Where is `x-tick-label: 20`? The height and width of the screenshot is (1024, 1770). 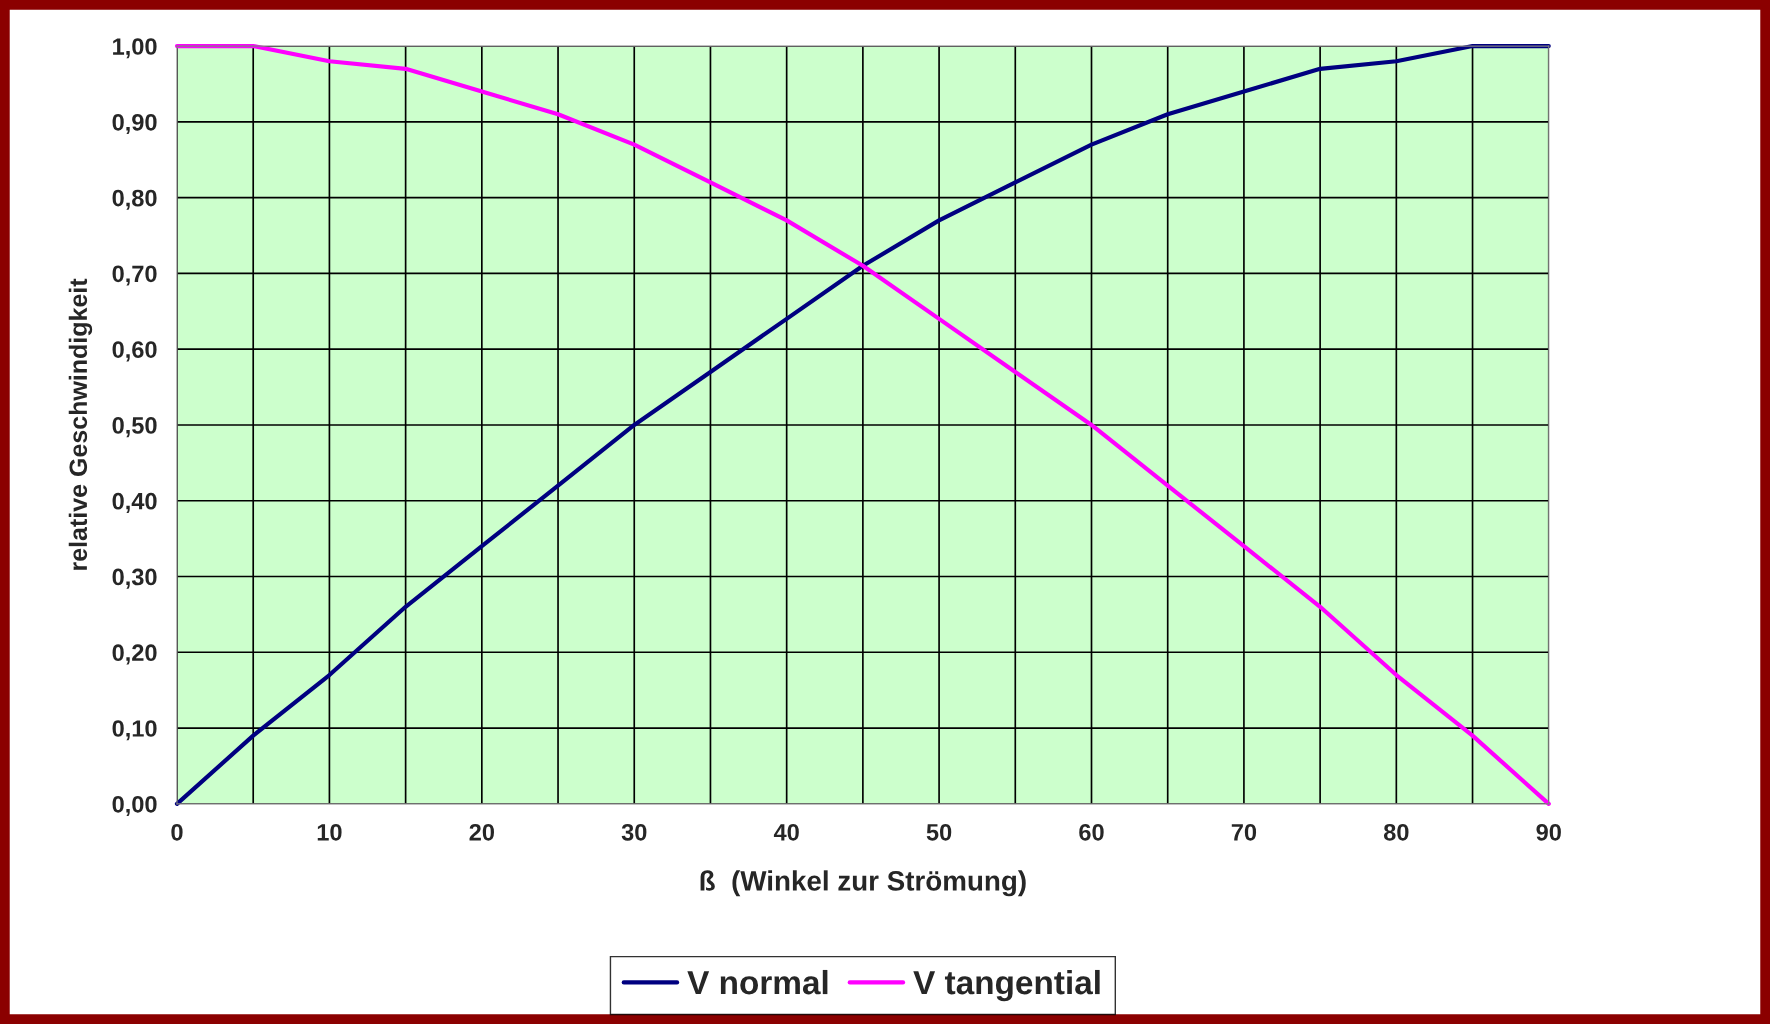
x-tick-label: 20 is located at coordinates (481, 832).